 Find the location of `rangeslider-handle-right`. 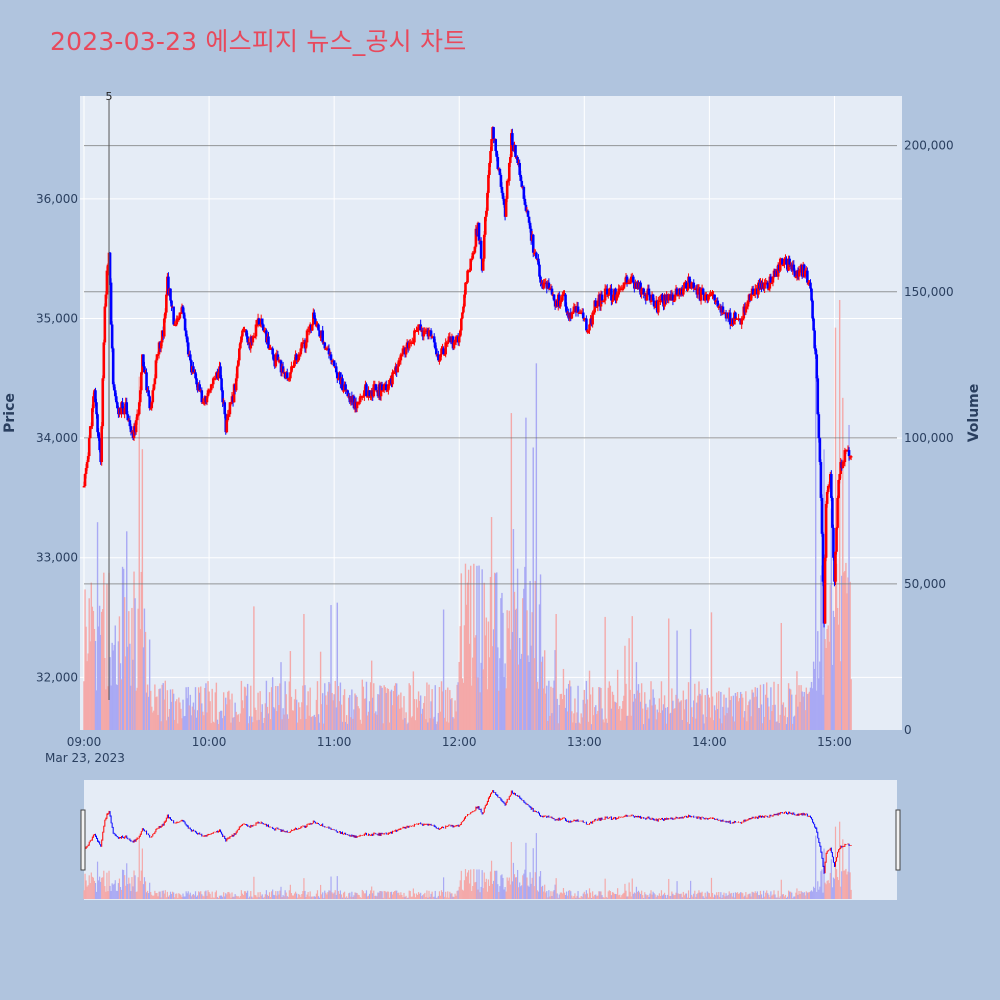

rangeslider-handle-right is located at coordinates (898, 840).